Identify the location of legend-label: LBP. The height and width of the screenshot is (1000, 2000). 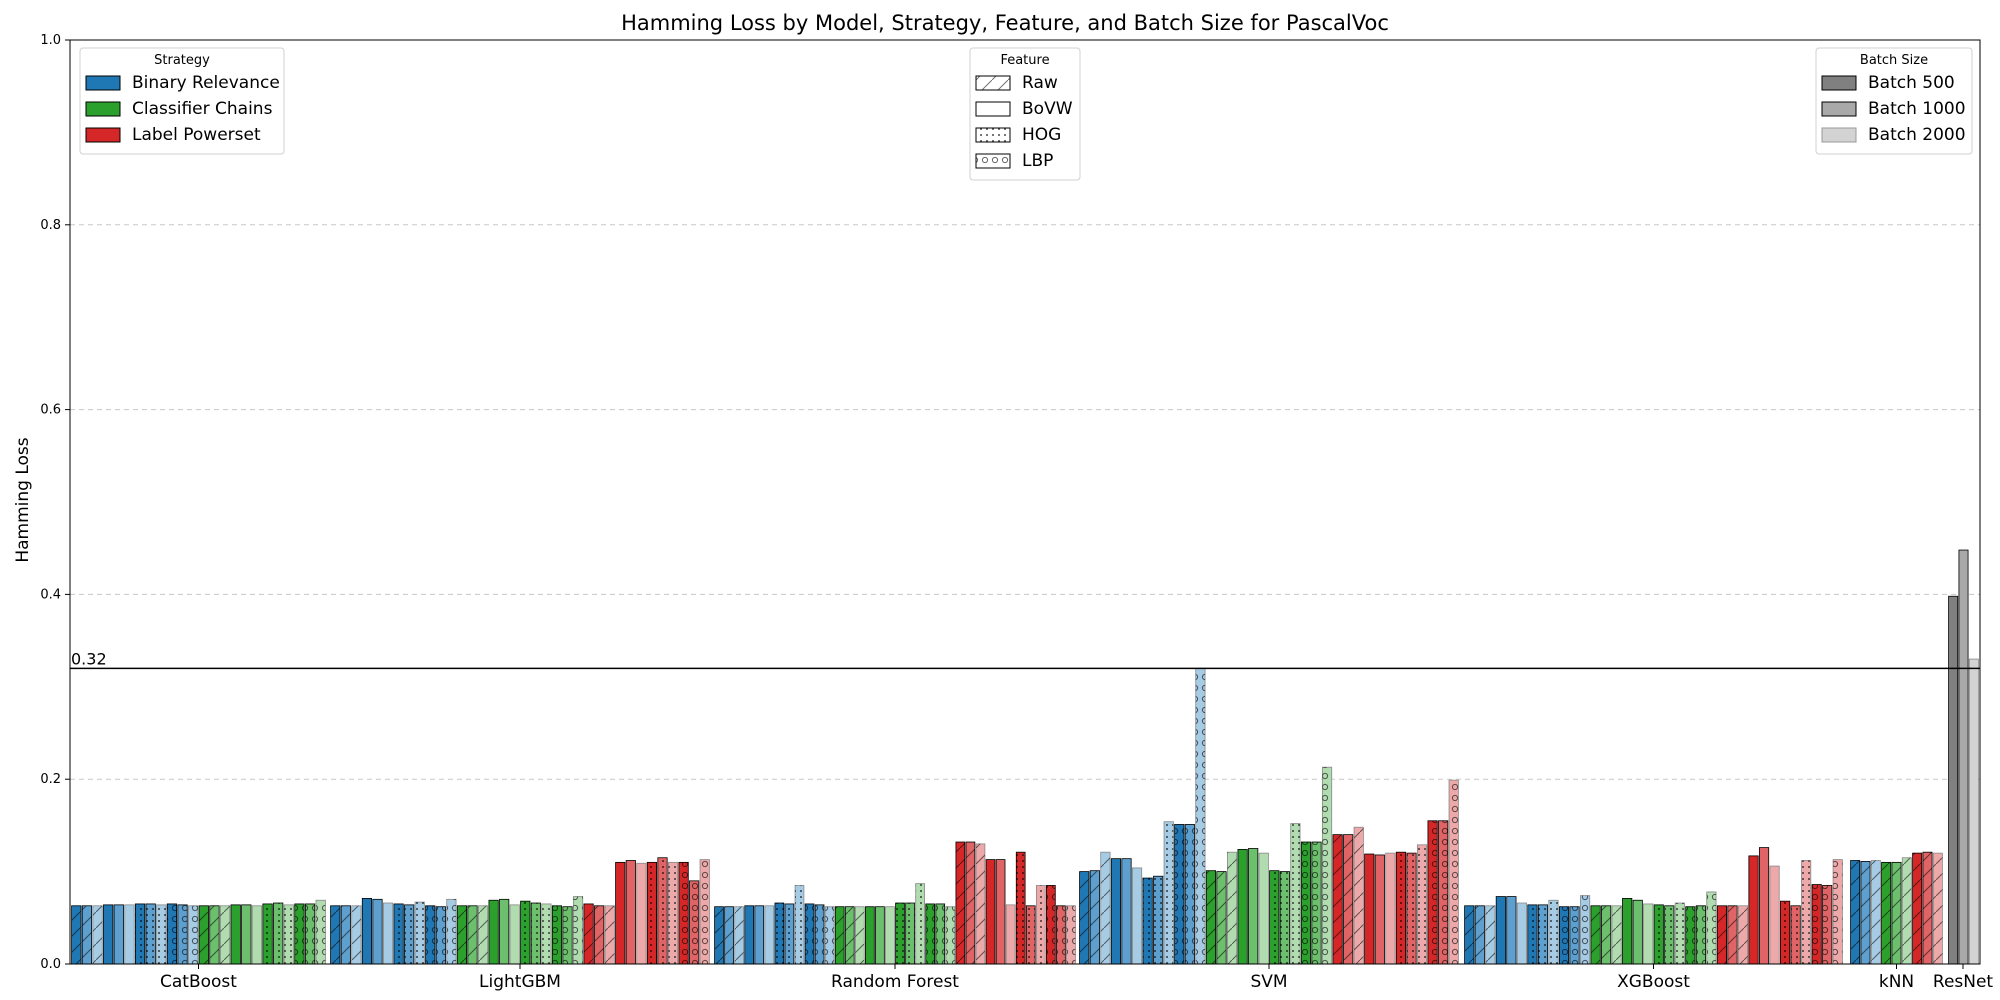
(1037, 161).